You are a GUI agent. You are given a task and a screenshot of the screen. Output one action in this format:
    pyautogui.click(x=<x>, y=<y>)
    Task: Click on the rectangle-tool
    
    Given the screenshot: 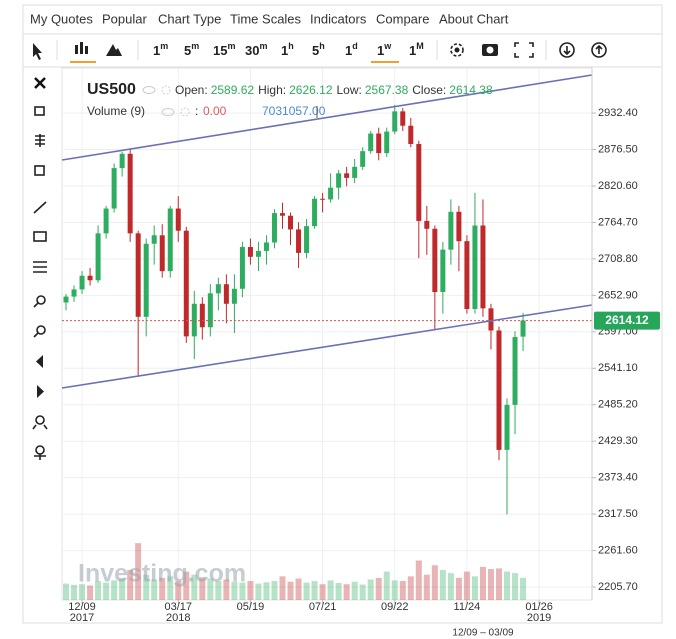 What is the action you would take?
    pyautogui.click(x=40, y=236)
    